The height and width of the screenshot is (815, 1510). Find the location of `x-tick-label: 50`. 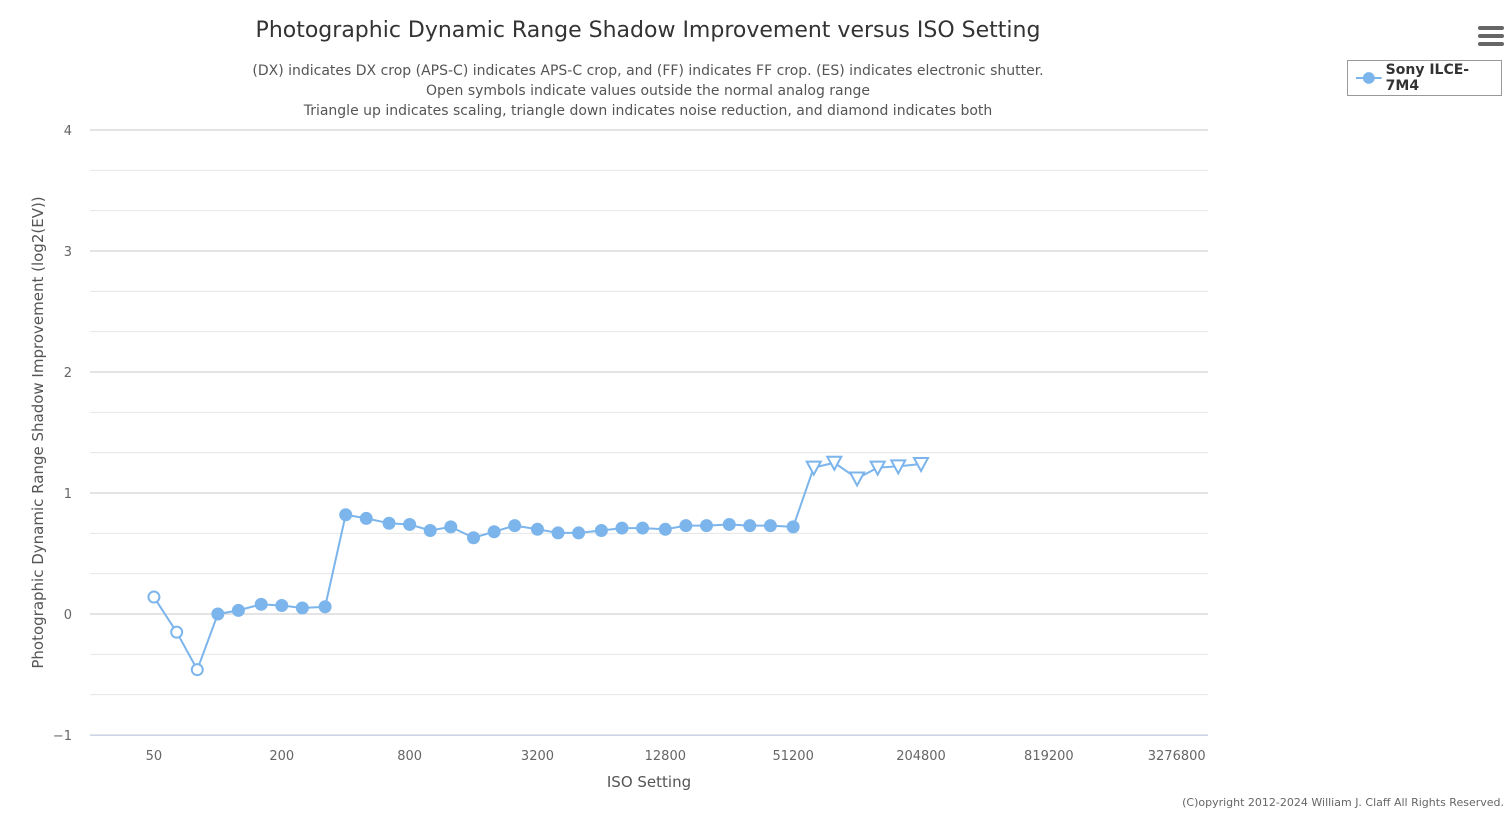

x-tick-label: 50 is located at coordinates (154, 756).